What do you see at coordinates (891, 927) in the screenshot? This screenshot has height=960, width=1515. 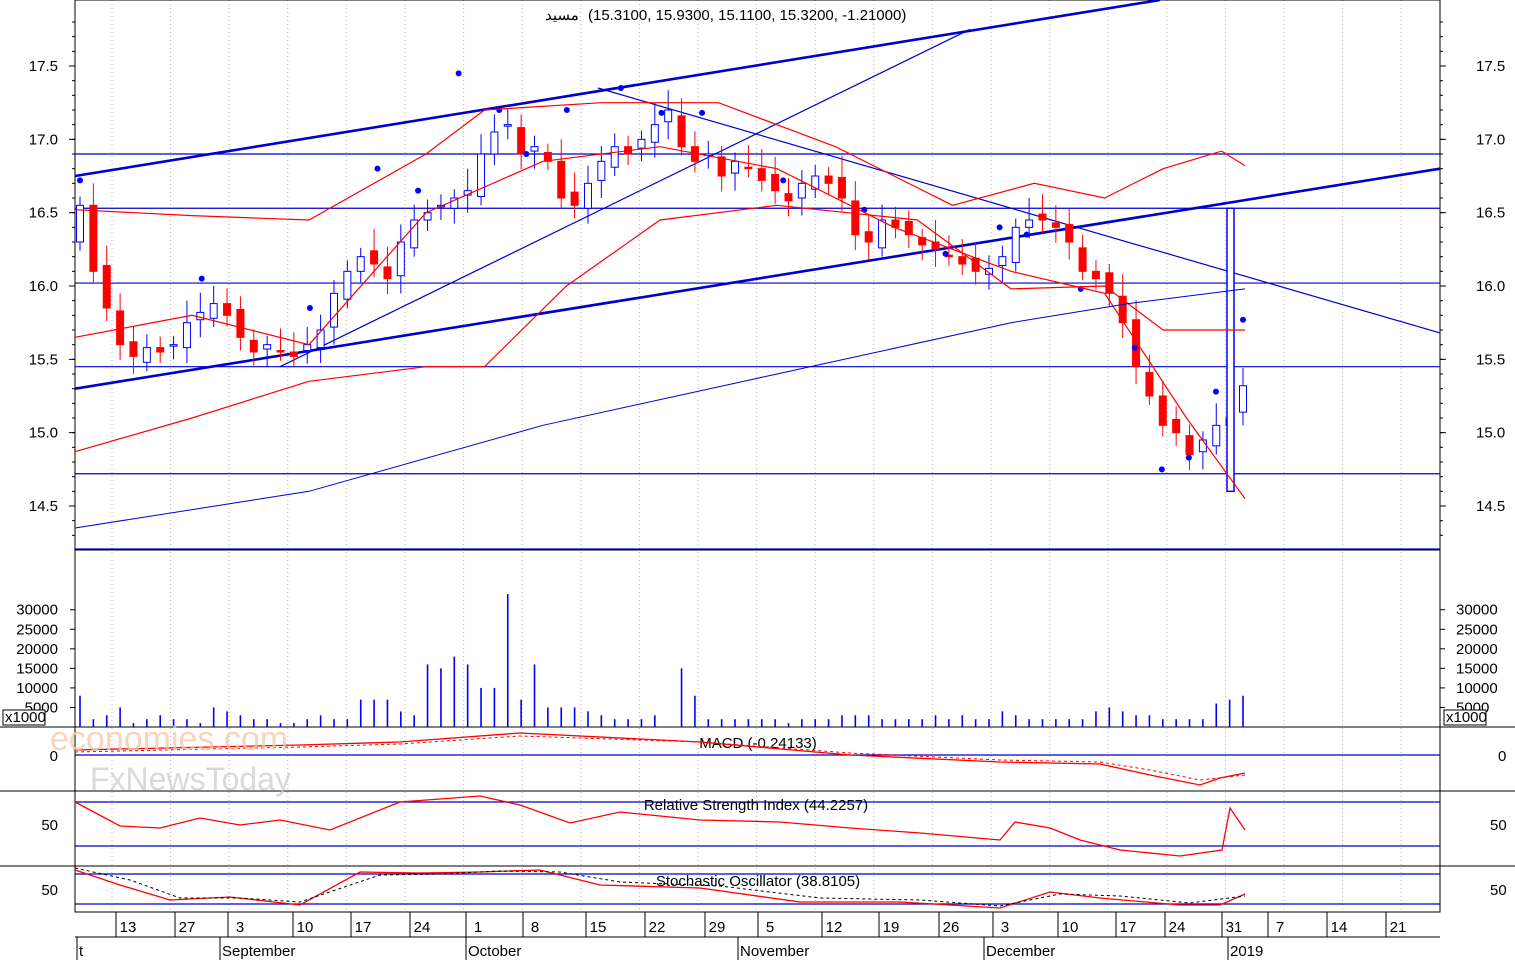 I see `day-label: 19` at bounding box center [891, 927].